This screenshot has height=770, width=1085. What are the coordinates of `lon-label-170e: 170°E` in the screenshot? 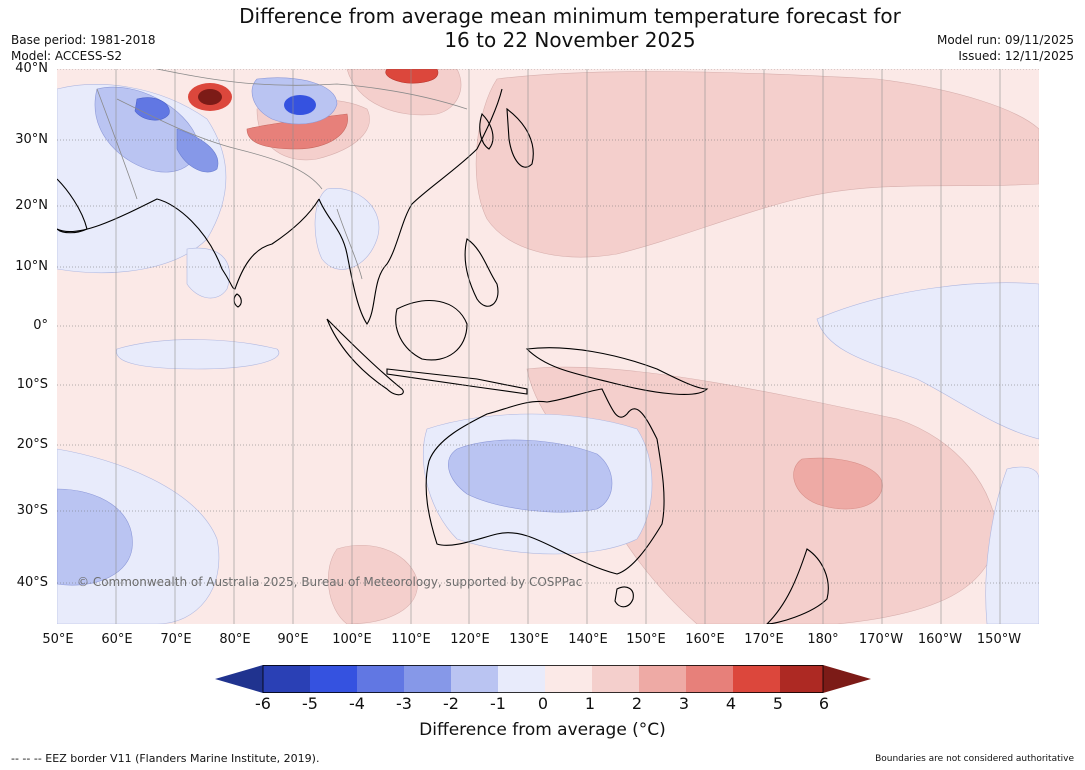 It's located at (764, 639).